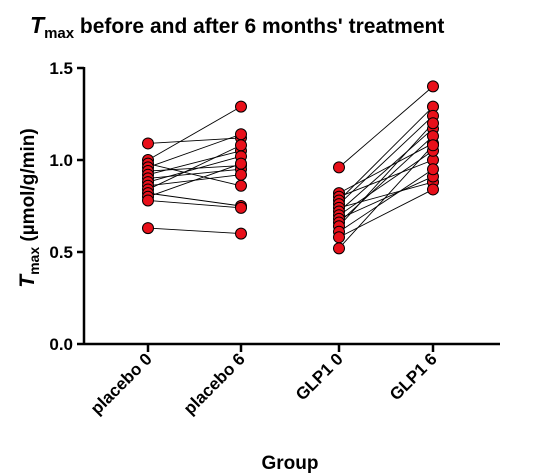 The image size is (556, 475). I want to click on title-symbol: T, so click(38, 25).